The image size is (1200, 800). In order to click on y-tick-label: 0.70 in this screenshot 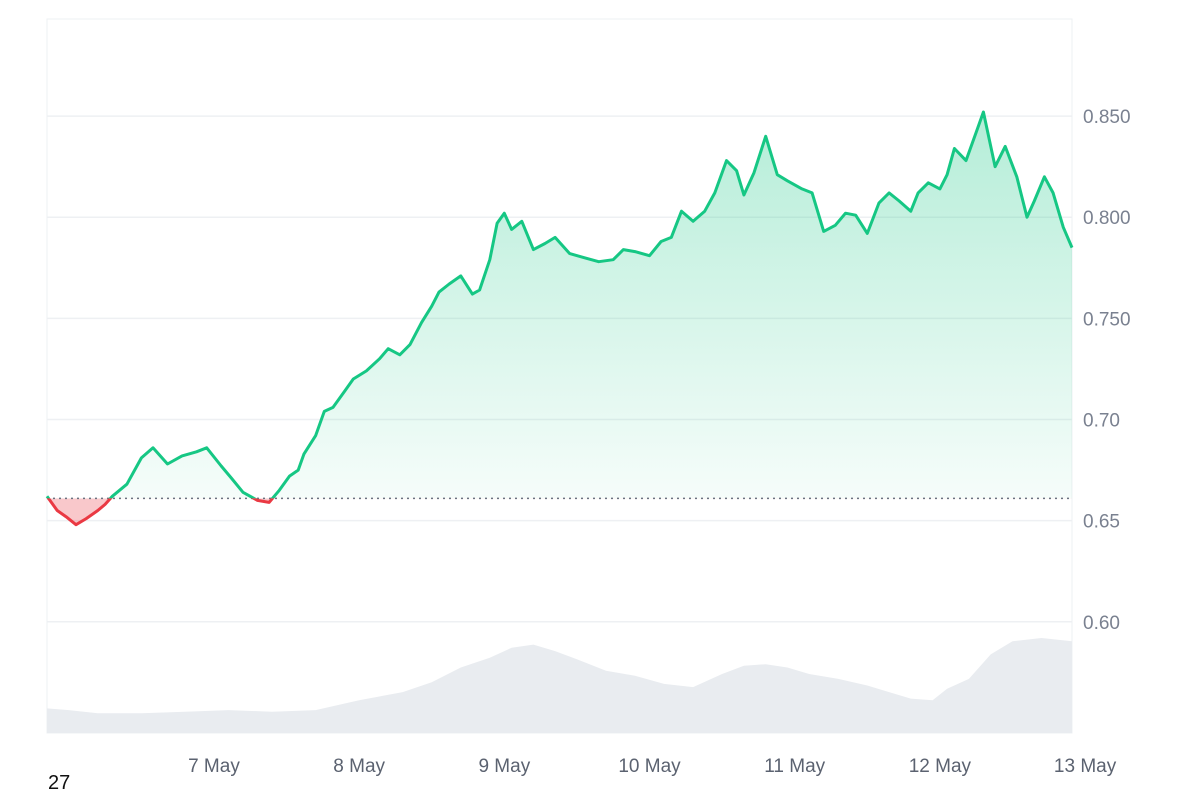, I will do `click(1101, 420)`.